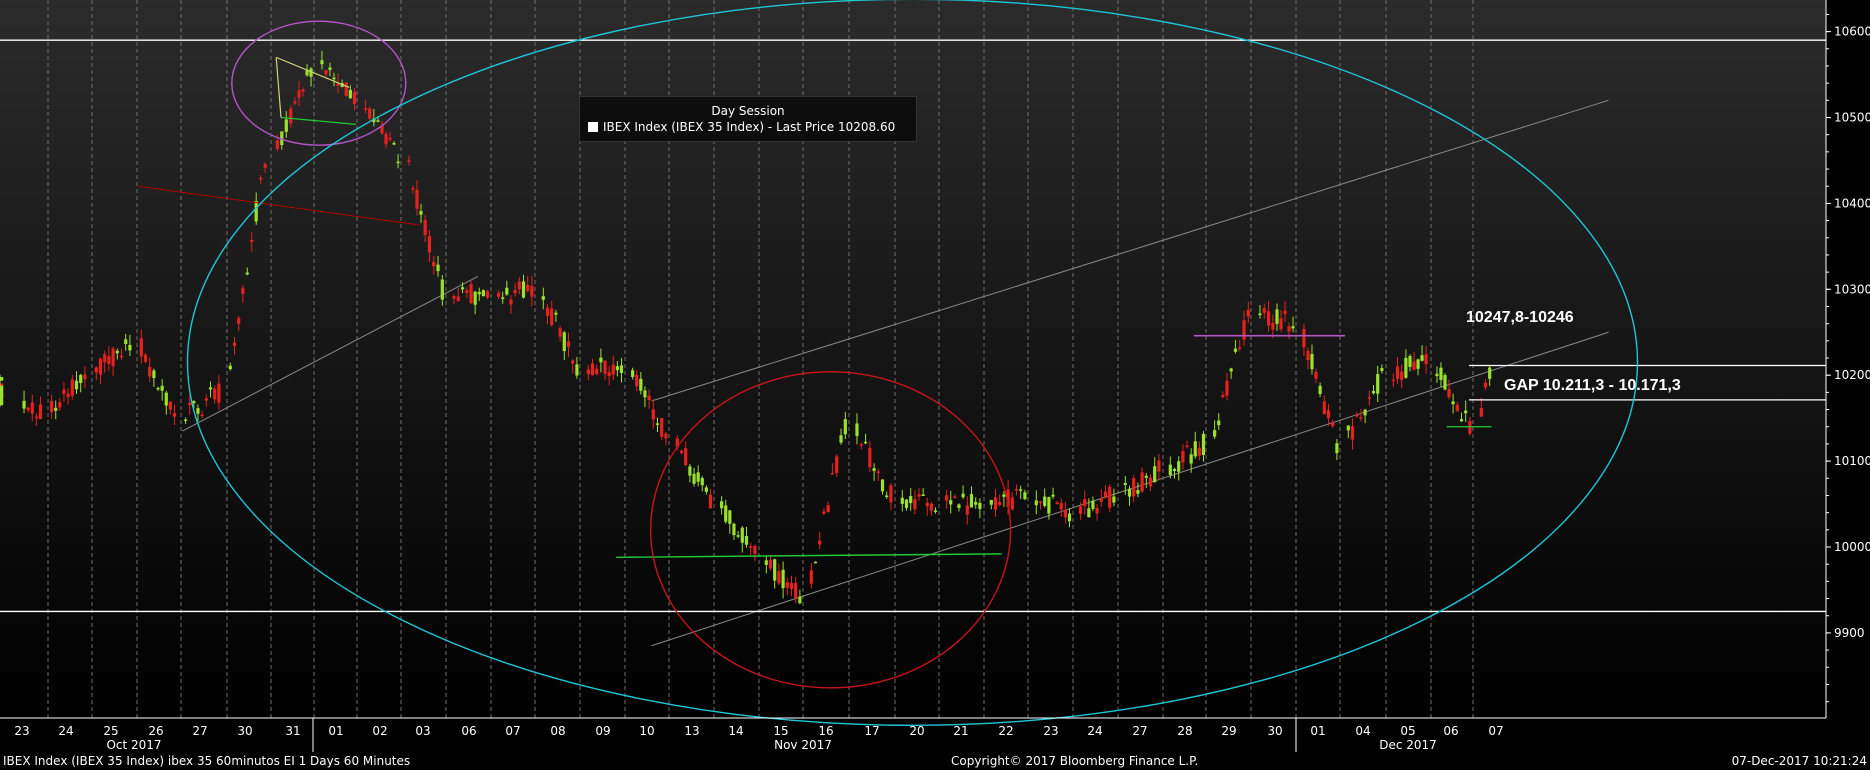 This screenshot has width=1870, height=770. Describe the element at coordinates (330, 353) in the screenshot. I see `early-trend-line` at that location.